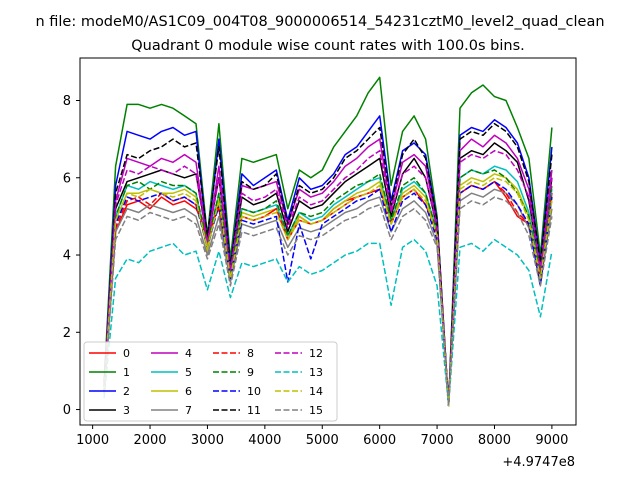 The width and height of the screenshot is (640, 480). What do you see at coordinates (149, 440) in the screenshot?
I see `x-tick-label: 2000` at bounding box center [149, 440].